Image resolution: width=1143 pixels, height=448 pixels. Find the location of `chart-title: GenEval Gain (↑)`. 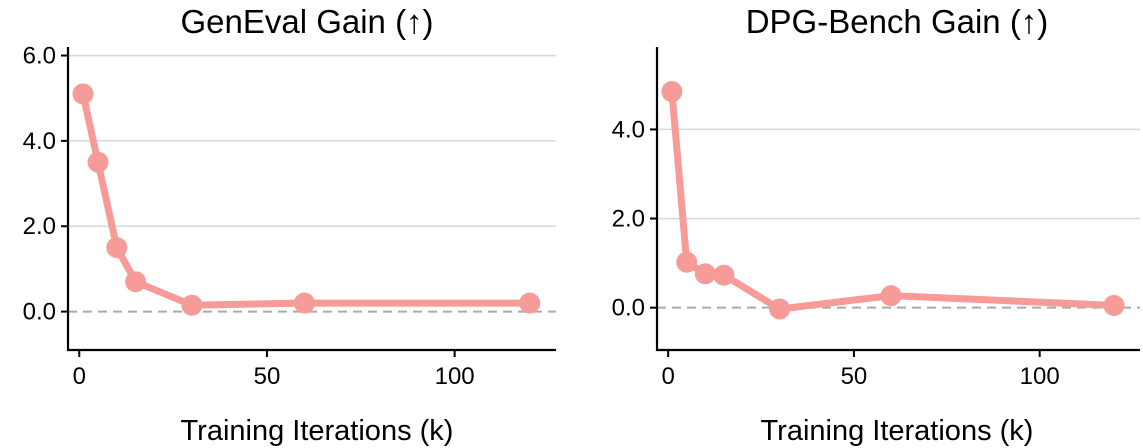

chart-title: GenEval Gain (↑) is located at coordinates (306, 21).